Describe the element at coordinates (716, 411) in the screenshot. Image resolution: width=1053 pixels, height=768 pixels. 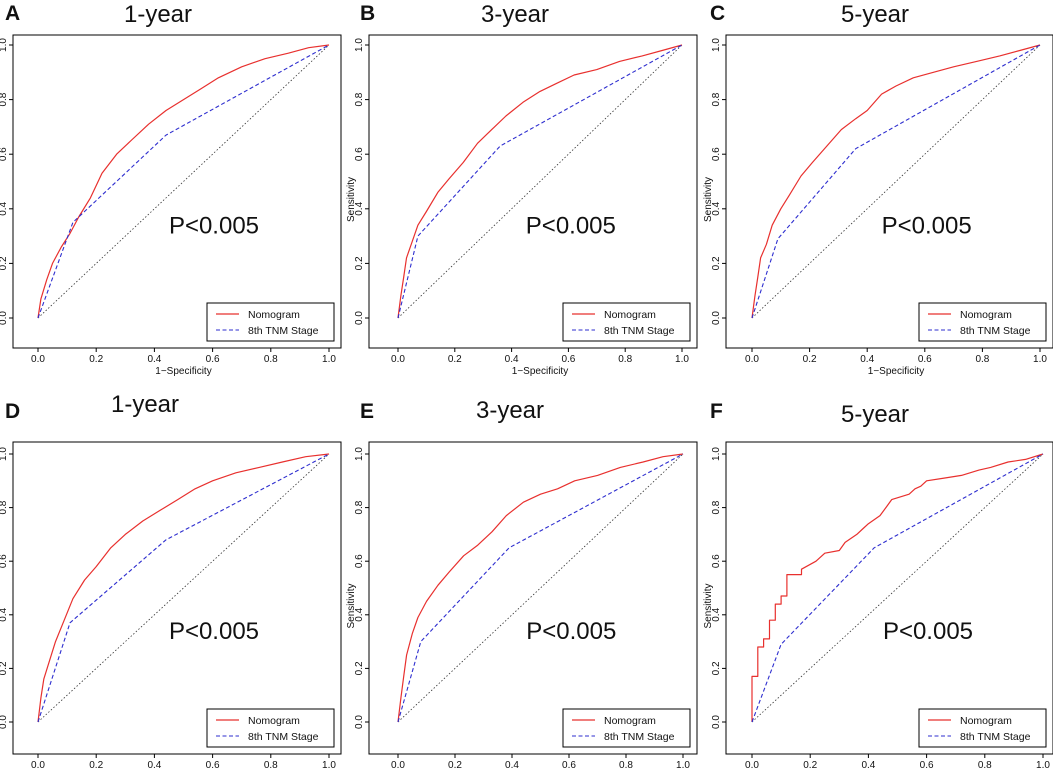
I see `panel-letter: F` at that location.